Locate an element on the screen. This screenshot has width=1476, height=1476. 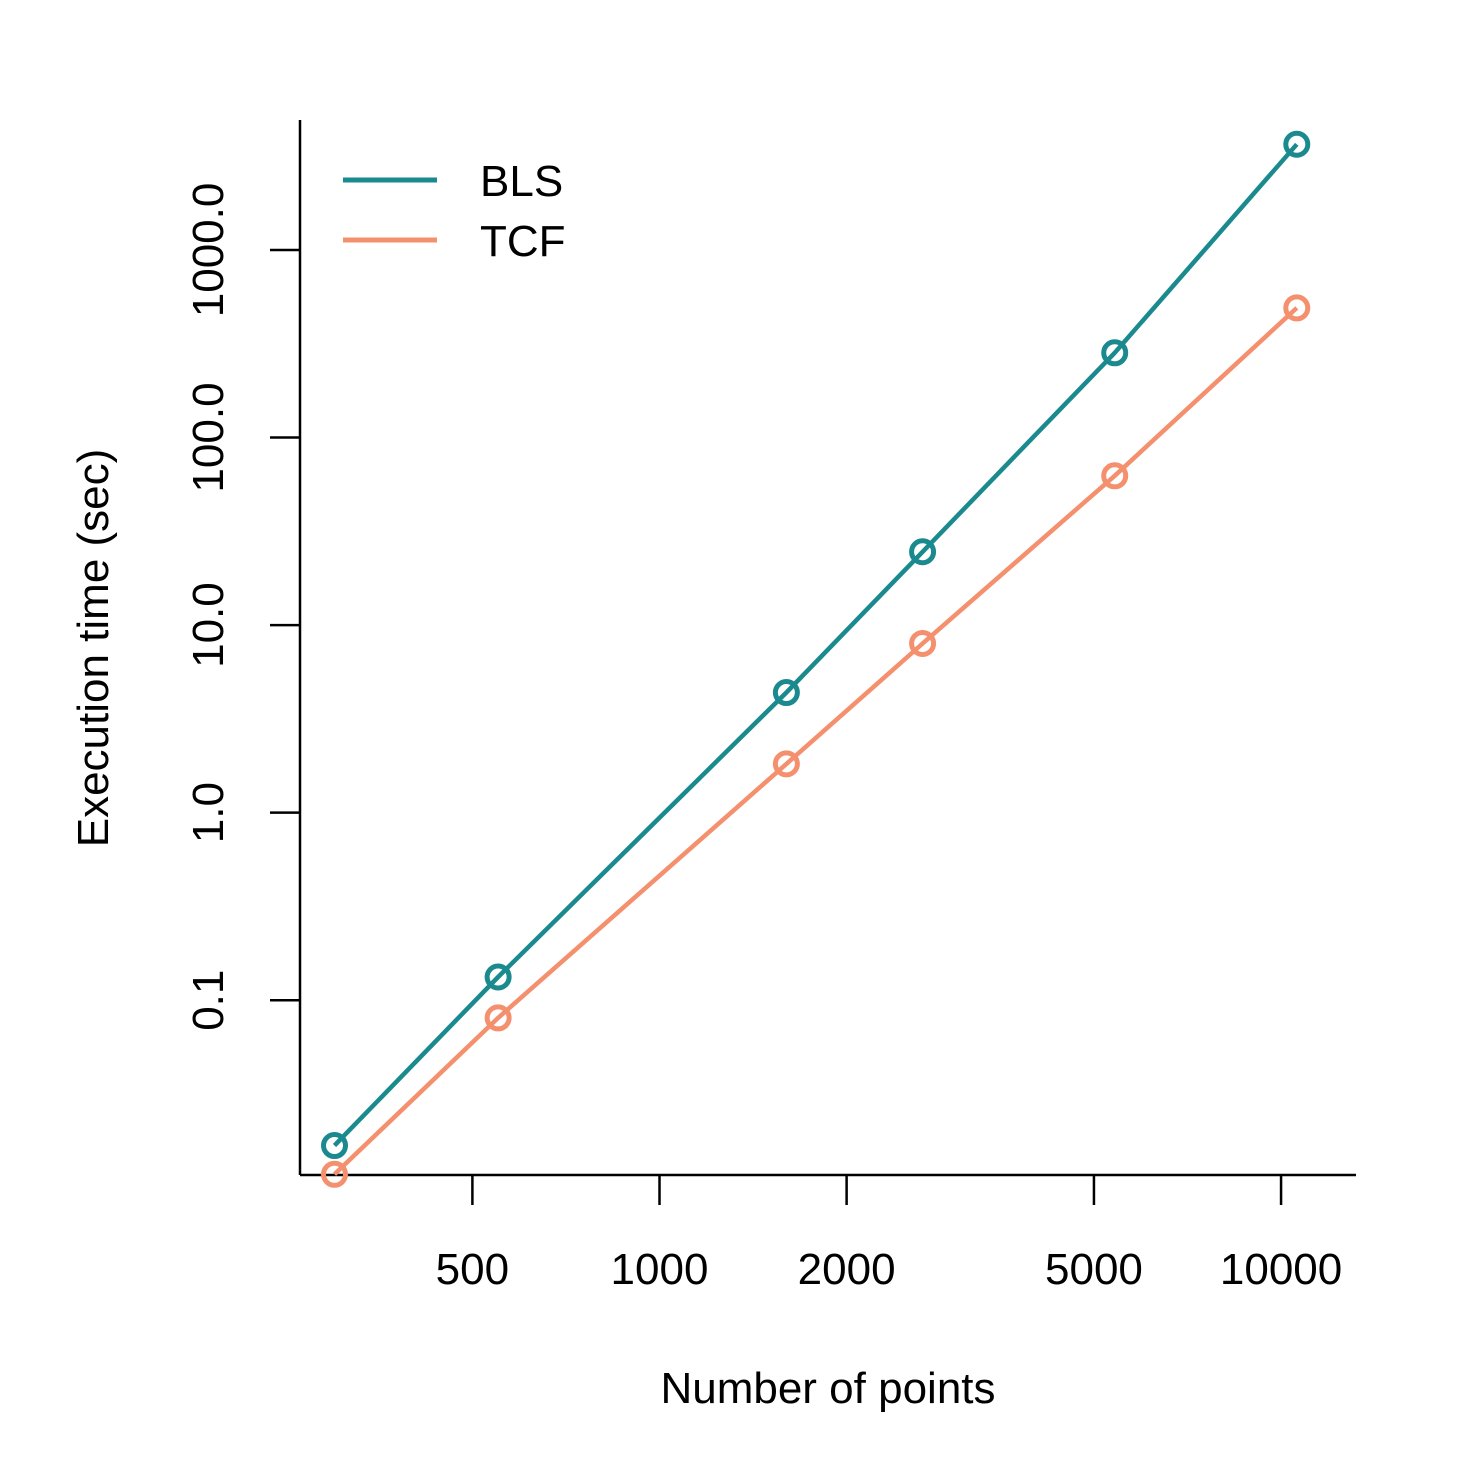
x-tick-label-4: 10000 is located at coordinates (1281, 1269).